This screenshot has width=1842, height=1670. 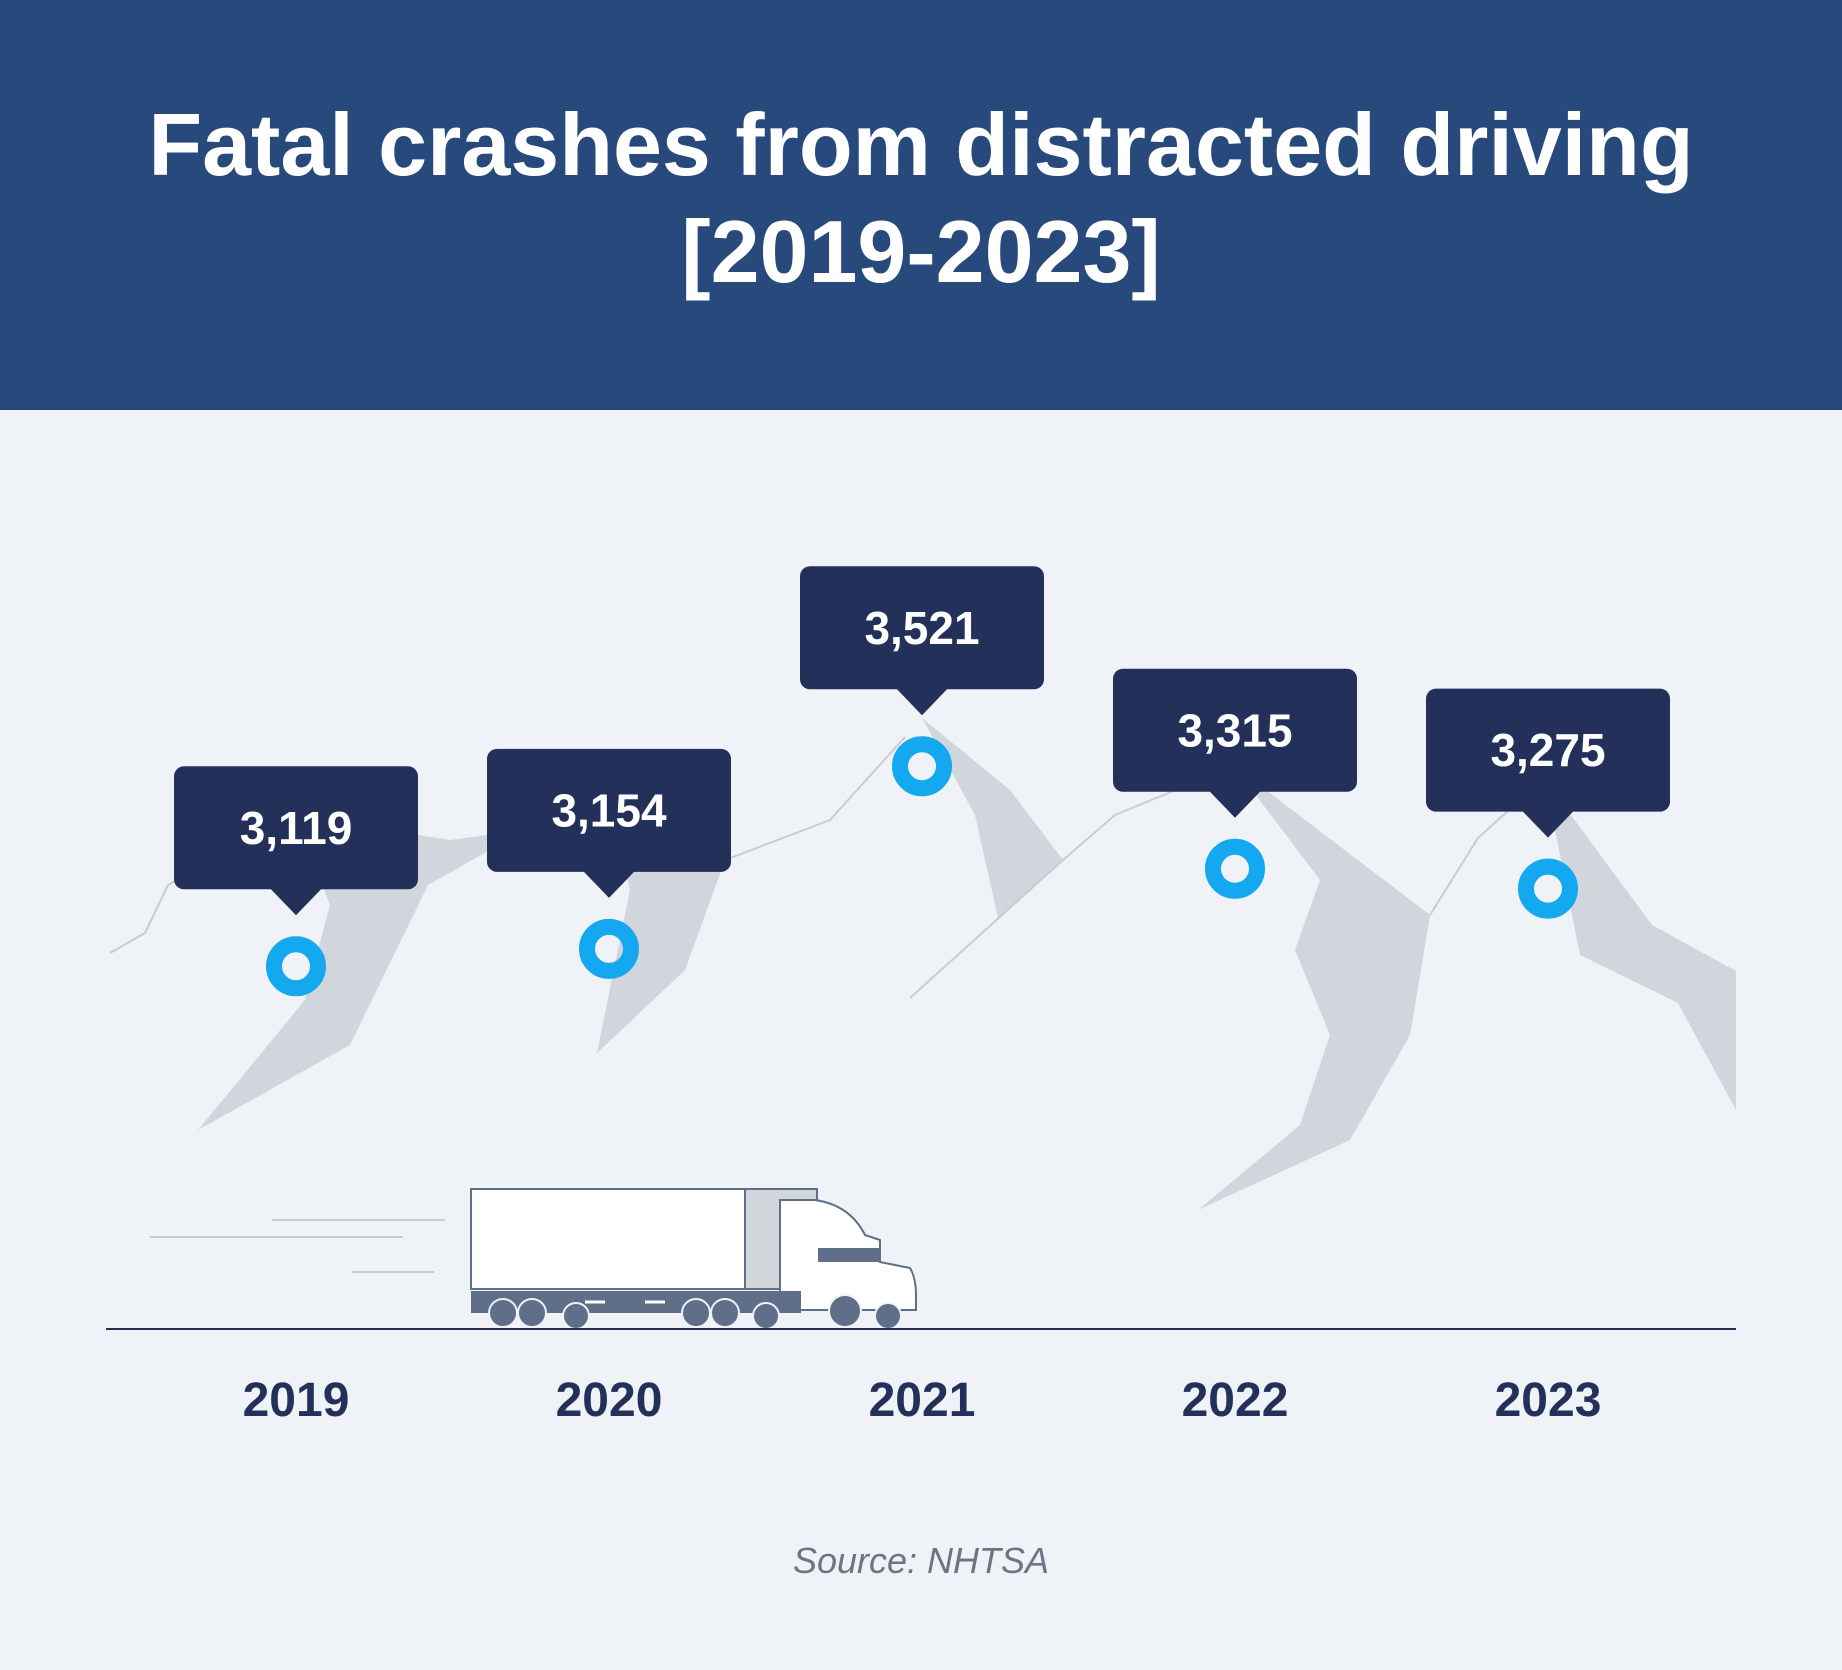 I want to click on x-tick-label: 2022, so click(x=1235, y=1400).